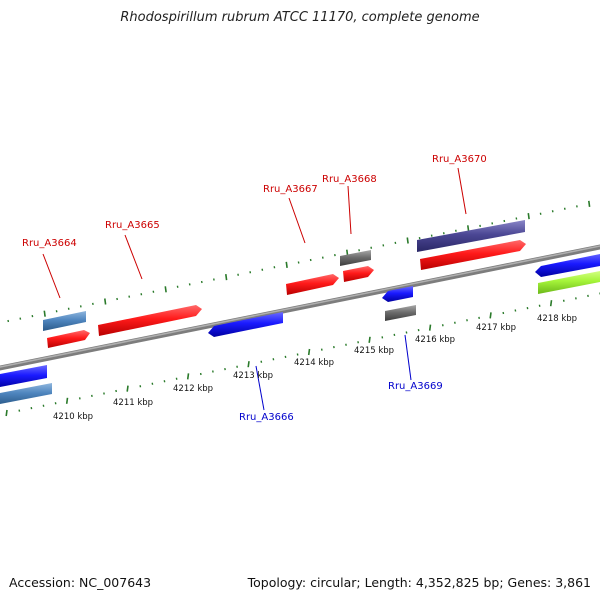 This screenshot has height=600, width=600. I want to click on kbp-label: 4214 kbp, so click(314, 363).